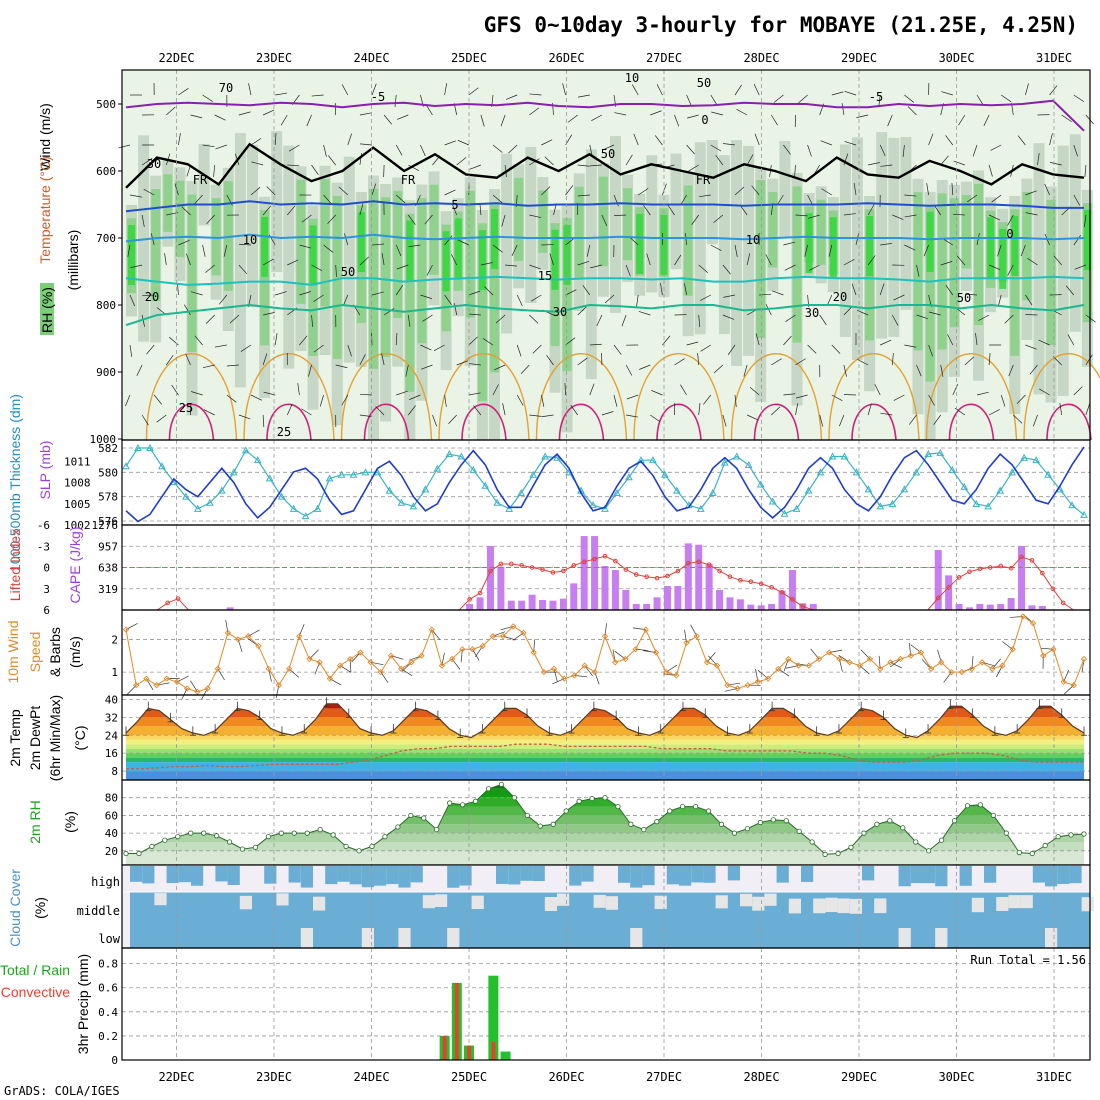 This screenshot has height=1100, width=1100. What do you see at coordinates (114, 672) in the screenshot?
I see `wind-tick: 1` at bounding box center [114, 672].